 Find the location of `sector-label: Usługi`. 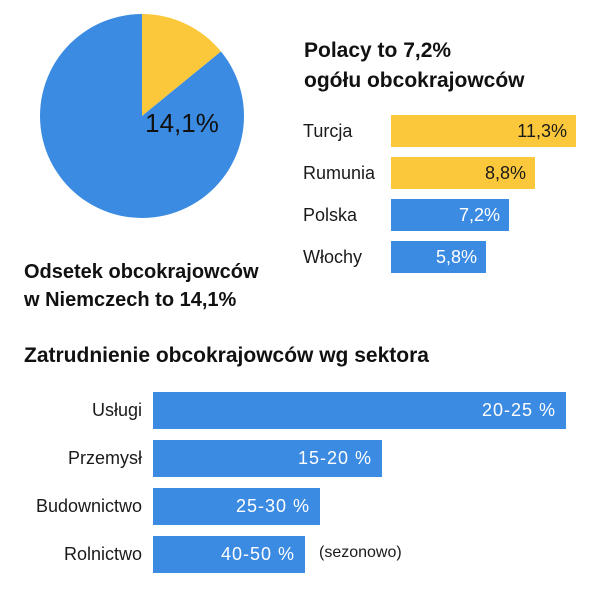

sector-label: Usługi is located at coordinates (116, 410).